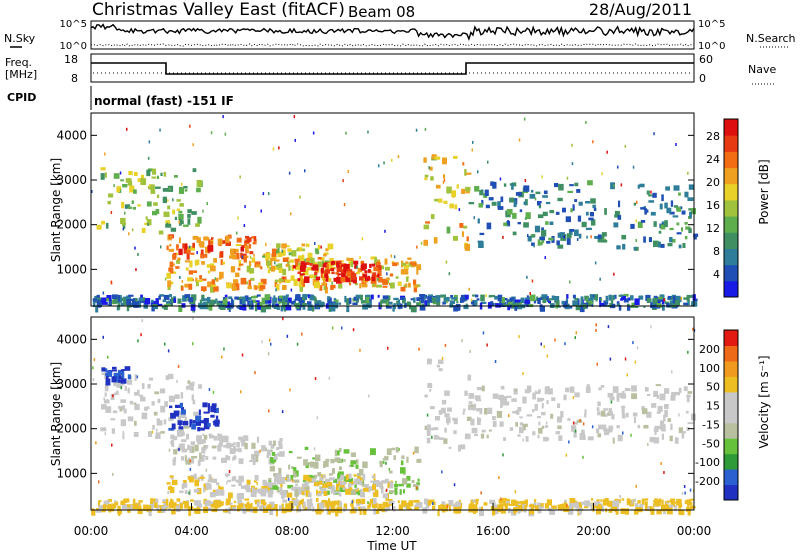 This screenshot has width=800, height=554. Describe the element at coordinates (392, 68) in the screenshot. I see `freq-panel-frame` at that location.